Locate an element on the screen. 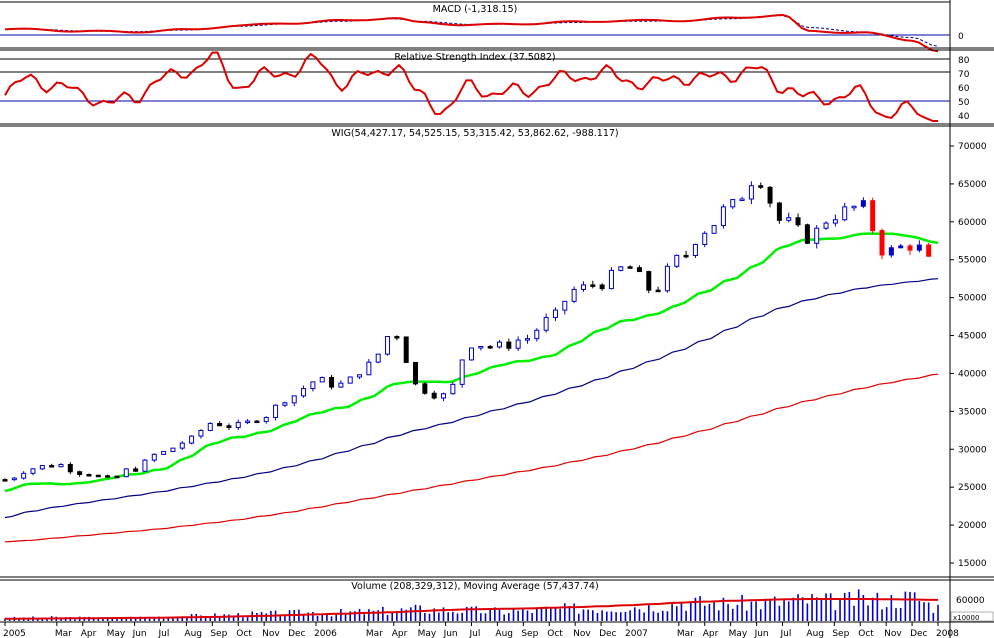 This screenshot has width=994, height=638. price-tick-label: 35000 is located at coordinates (972, 412).